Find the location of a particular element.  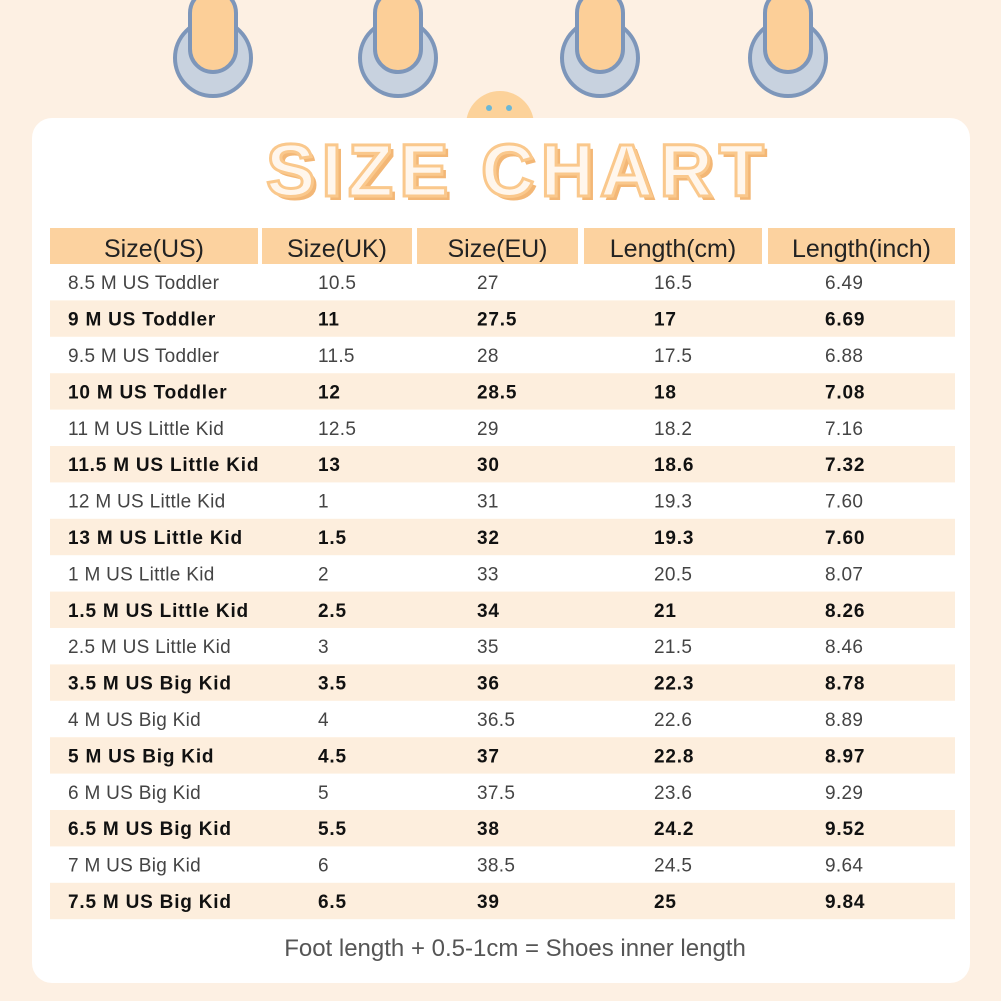

cell: 7.08 is located at coordinates (845, 392).